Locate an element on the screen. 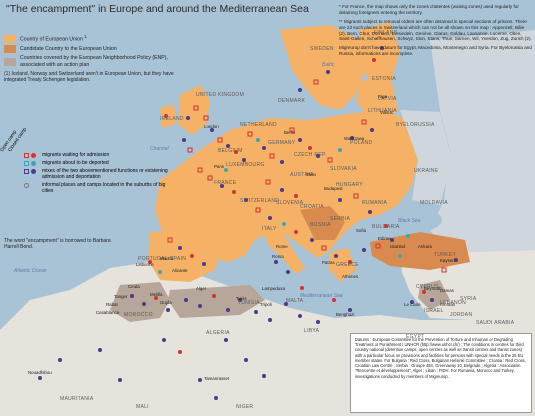 This screenshot has height=416, width=535. map-label-citie: Vilnius is located at coordinates (386, 112).